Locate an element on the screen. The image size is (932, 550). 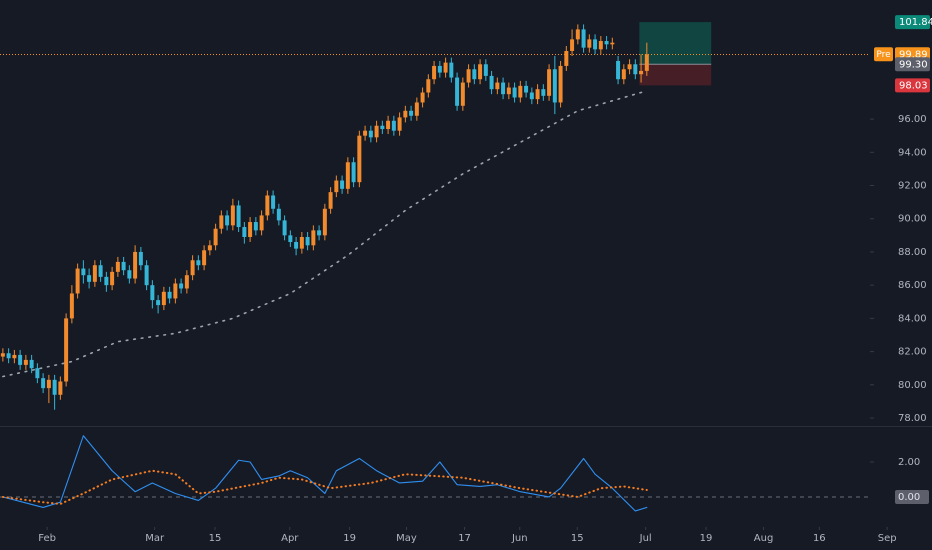
x-tick-label: 16 is located at coordinates (819, 538).